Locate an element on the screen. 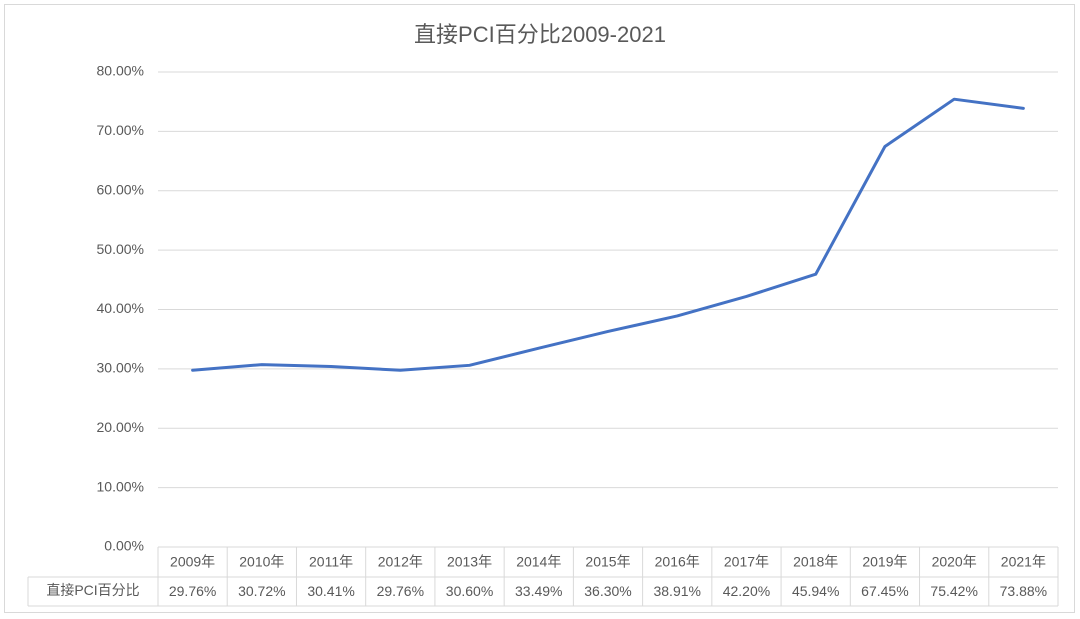  x-tick-label: 2010年 is located at coordinates (261, 562).